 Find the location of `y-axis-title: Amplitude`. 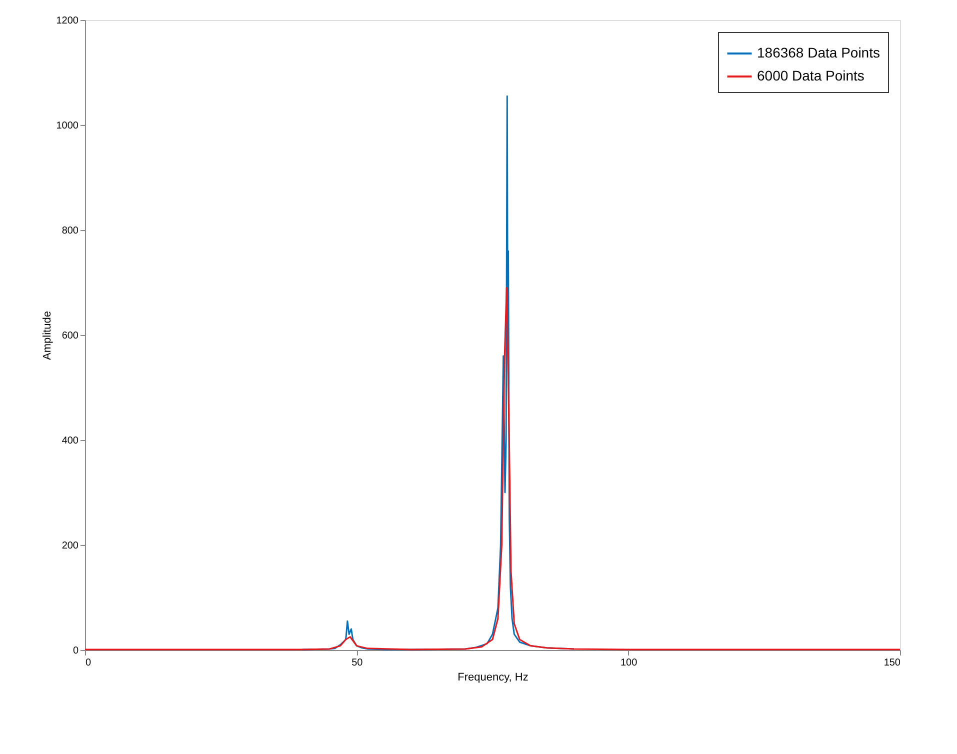

y-axis-title: Amplitude is located at coordinates (47, 335).